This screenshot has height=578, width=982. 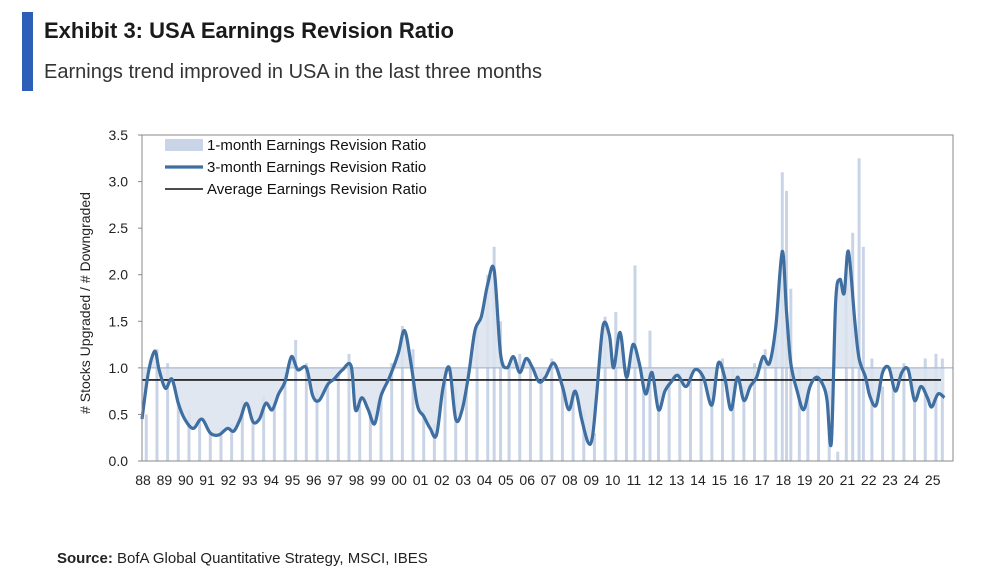 I want to click on x-tick-label: 92, so click(x=229, y=480).